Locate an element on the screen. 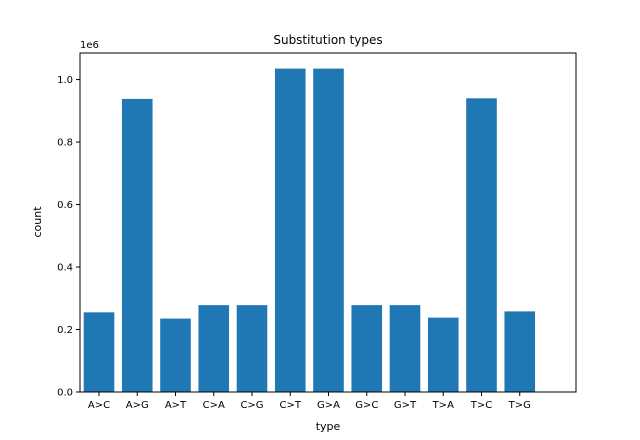  x-tick-label: G>C is located at coordinates (366, 405).